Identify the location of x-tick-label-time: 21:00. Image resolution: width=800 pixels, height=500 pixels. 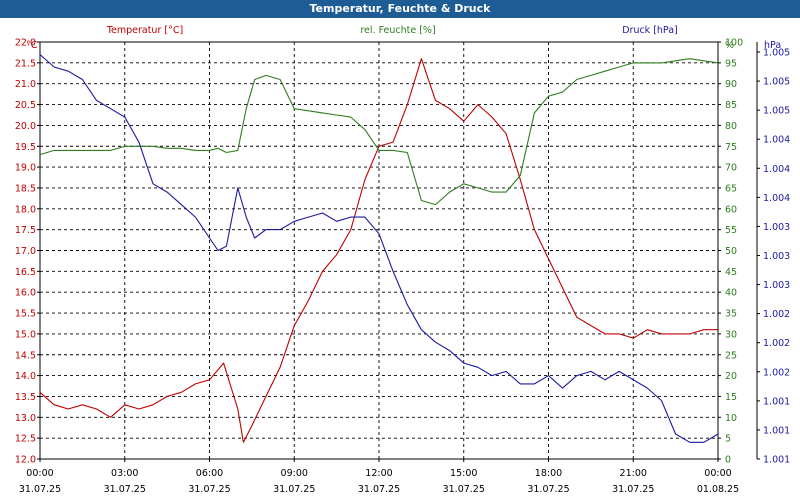
(633, 473).